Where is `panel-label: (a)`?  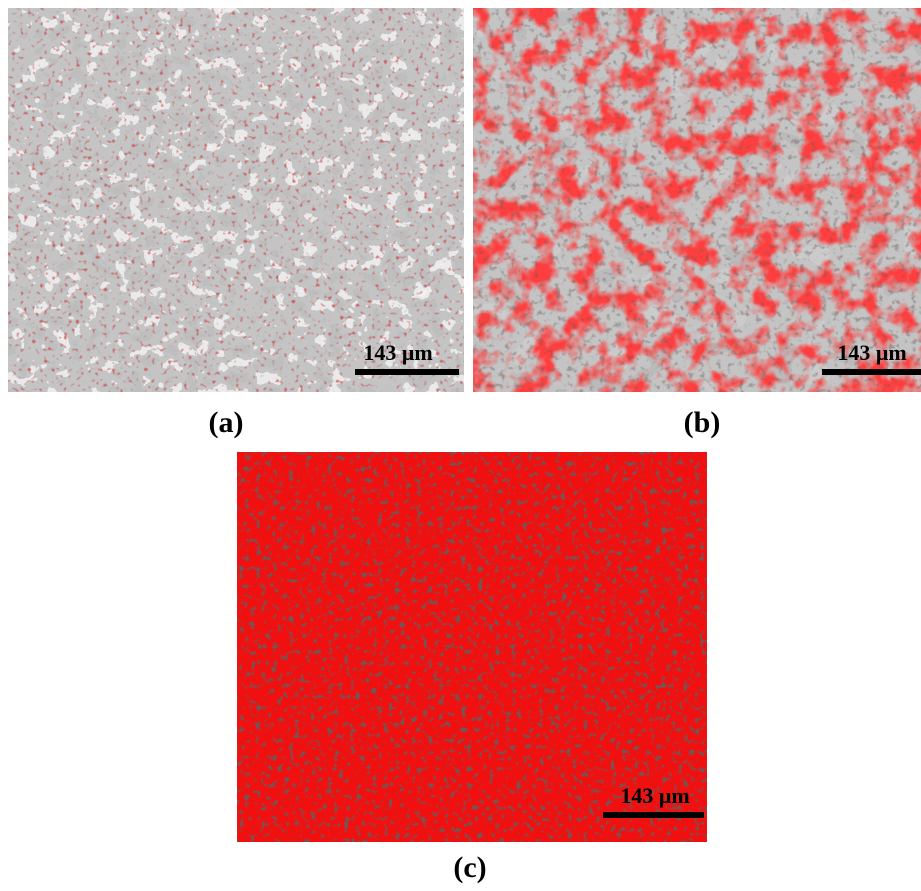 panel-label: (a) is located at coordinates (226, 422).